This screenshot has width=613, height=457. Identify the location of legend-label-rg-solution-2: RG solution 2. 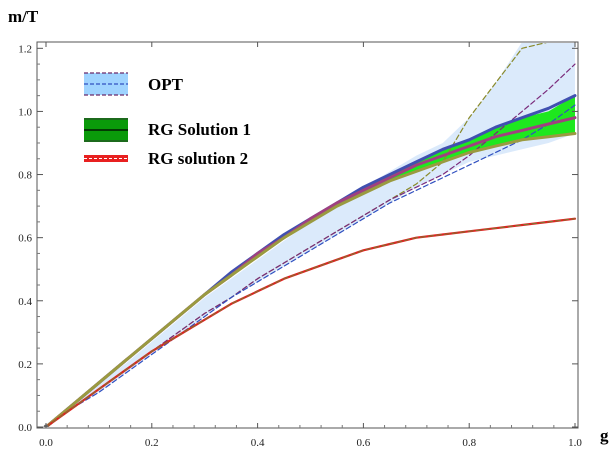
(198, 158).